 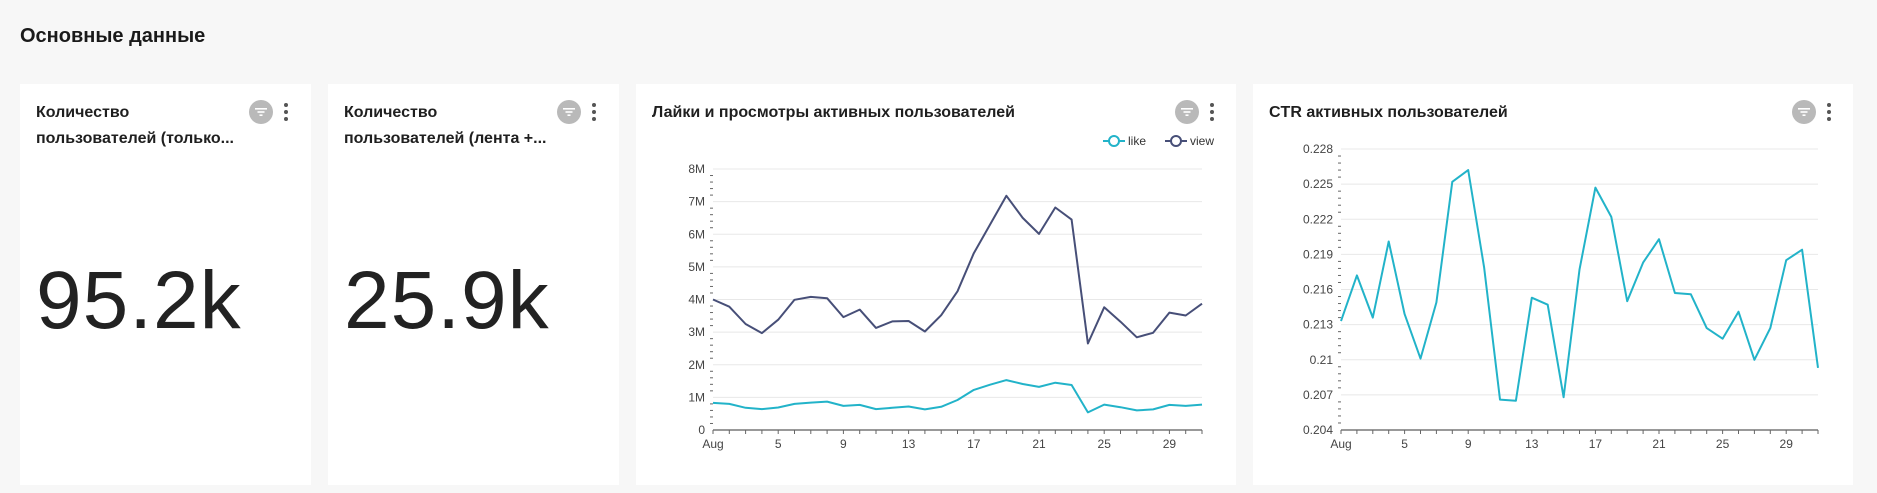 I want to click on y-tick-label: 1M, so click(x=696, y=397).